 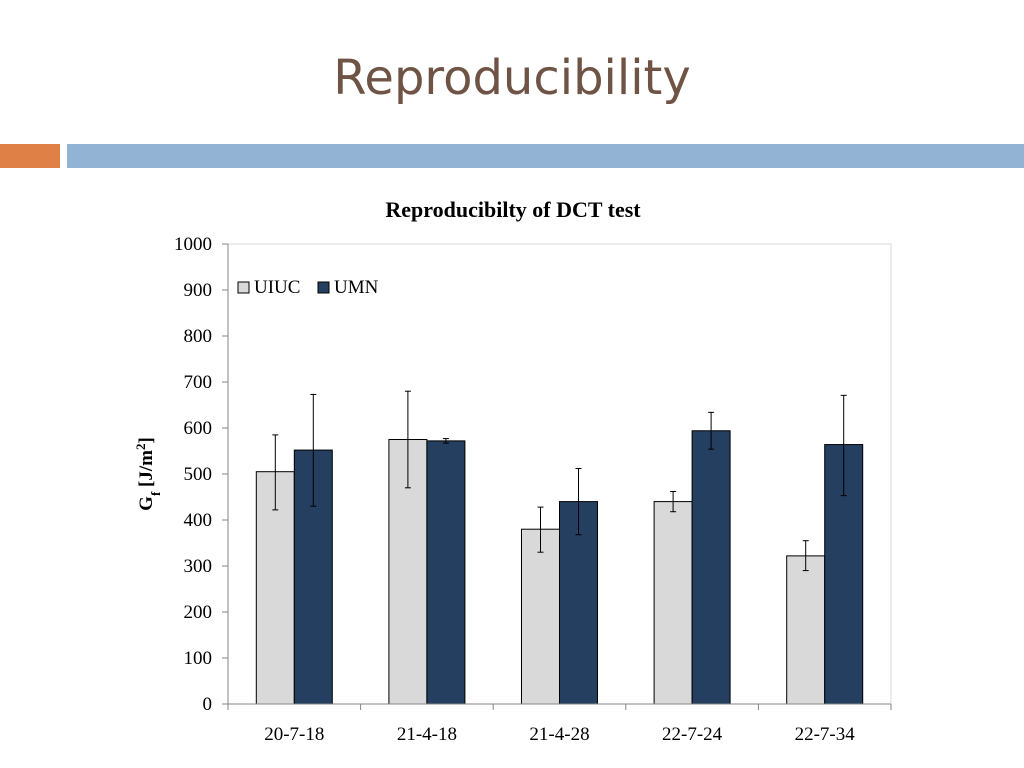 I want to click on y-tick-label: 800, so click(x=198, y=336).